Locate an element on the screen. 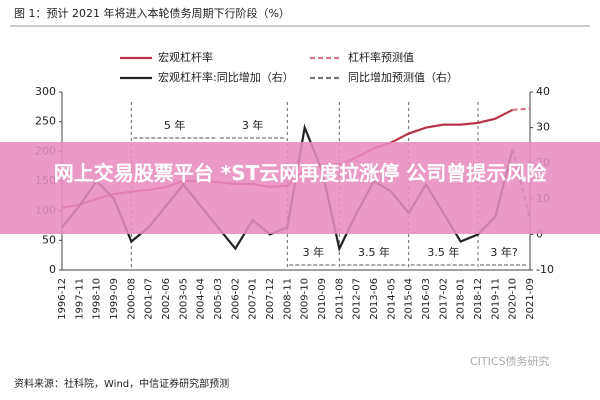 The height and width of the screenshot is (400, 600). annotation: 3 年? is located at coordinates (503, 252).